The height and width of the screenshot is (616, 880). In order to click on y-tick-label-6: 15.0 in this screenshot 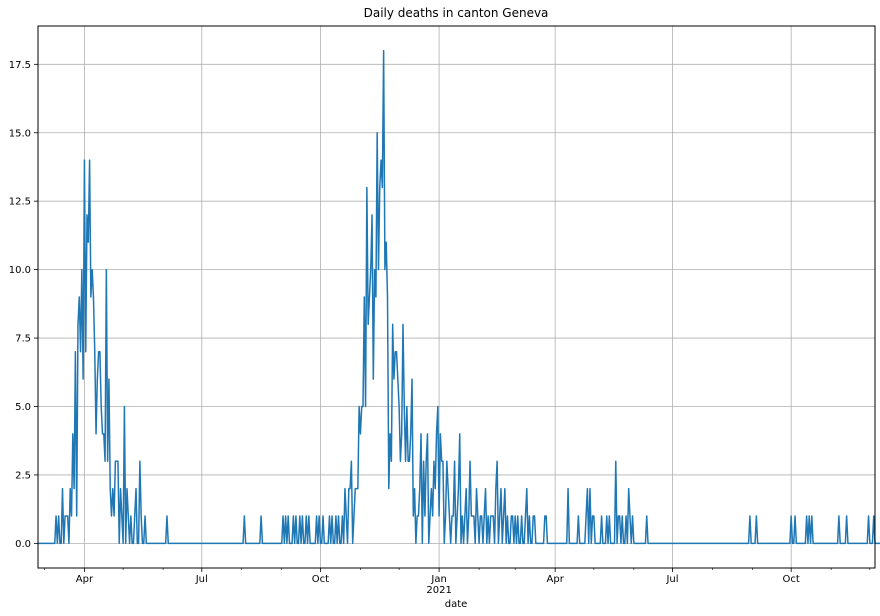, I will do `click(20, 133)`.